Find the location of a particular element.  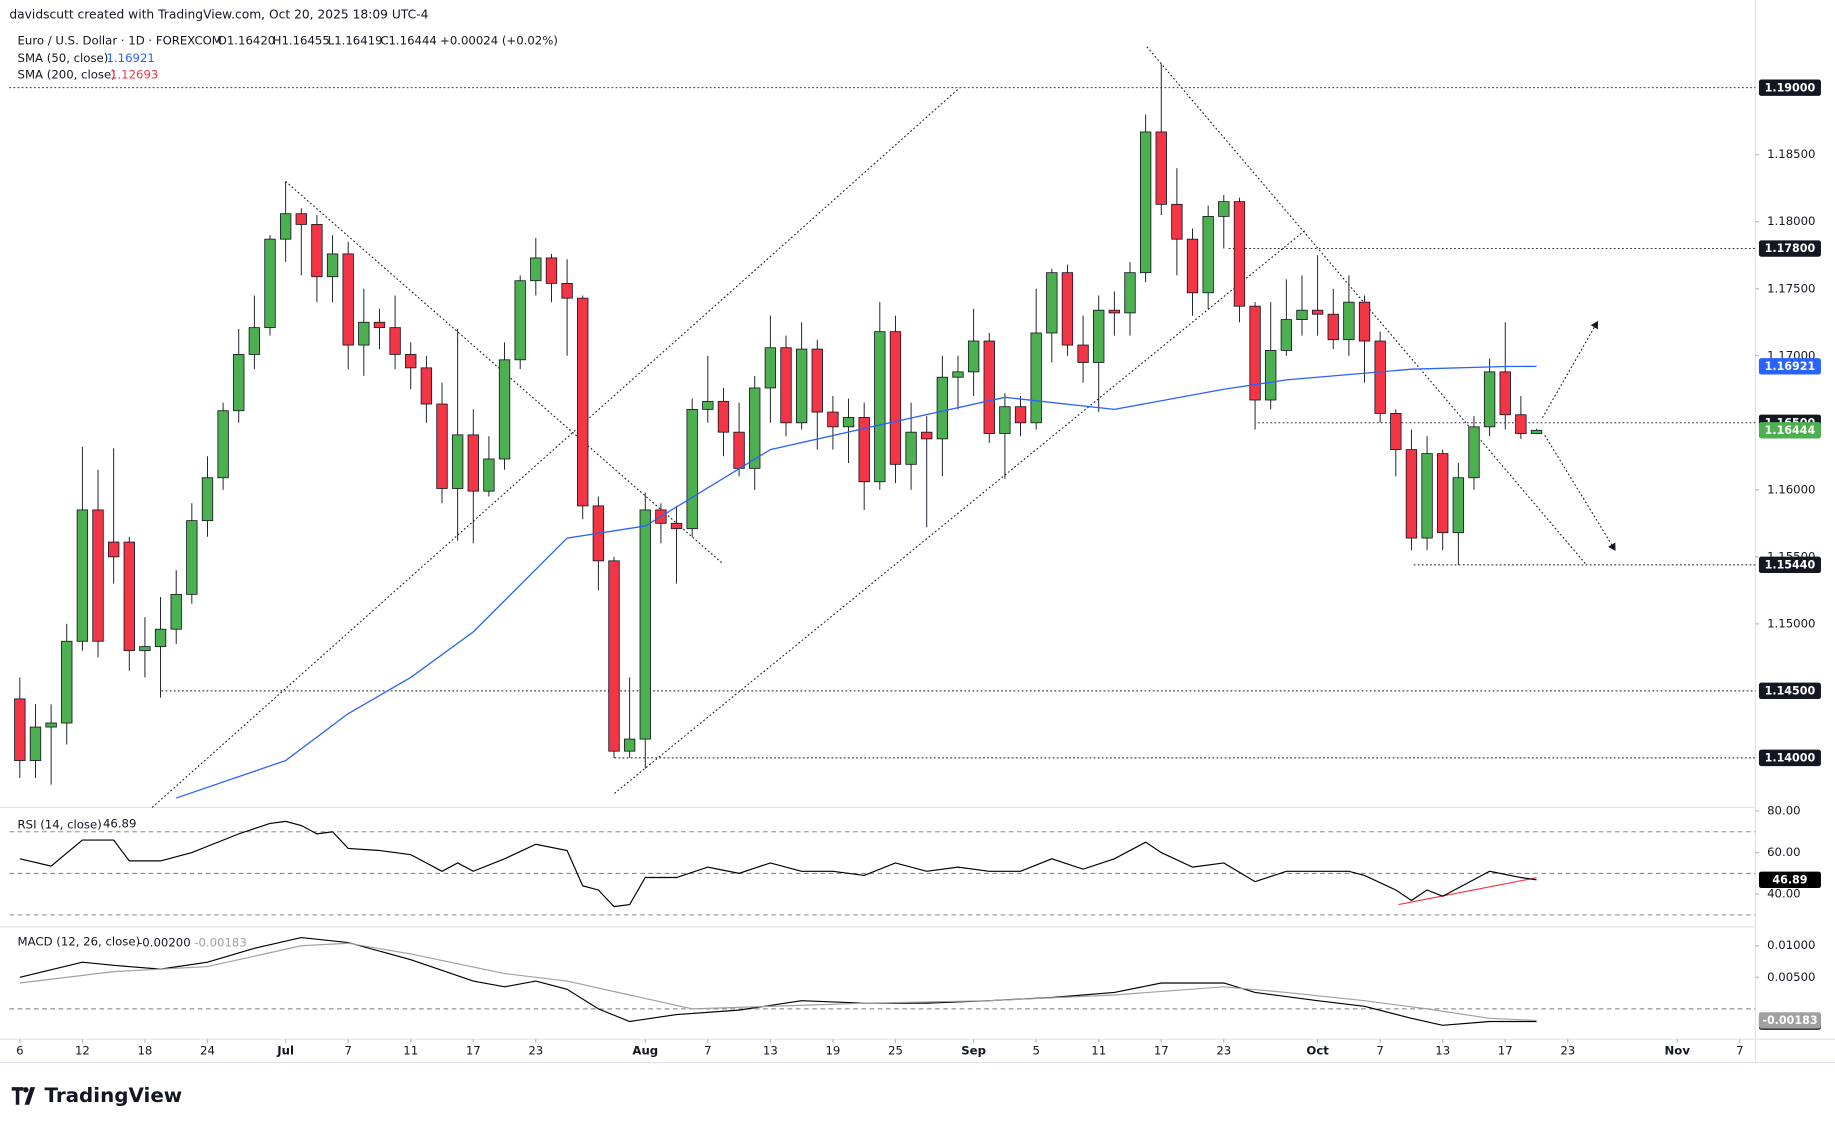

price-tag-label: -0.00183 is located at coordinates (1789, 1020).